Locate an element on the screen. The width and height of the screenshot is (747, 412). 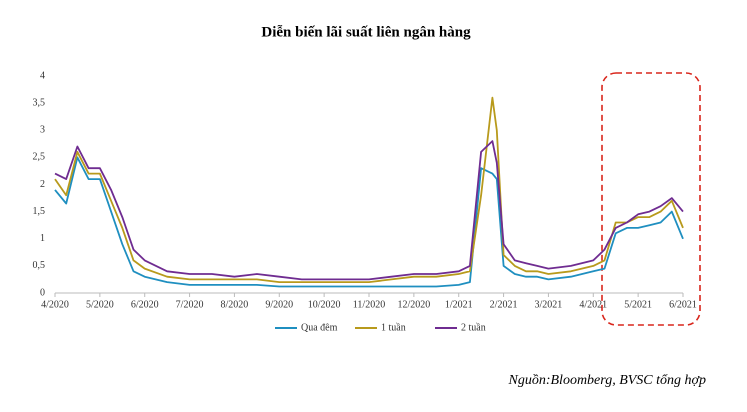
x-tick-label: 12/2020 is located at coordinates (413, 304).